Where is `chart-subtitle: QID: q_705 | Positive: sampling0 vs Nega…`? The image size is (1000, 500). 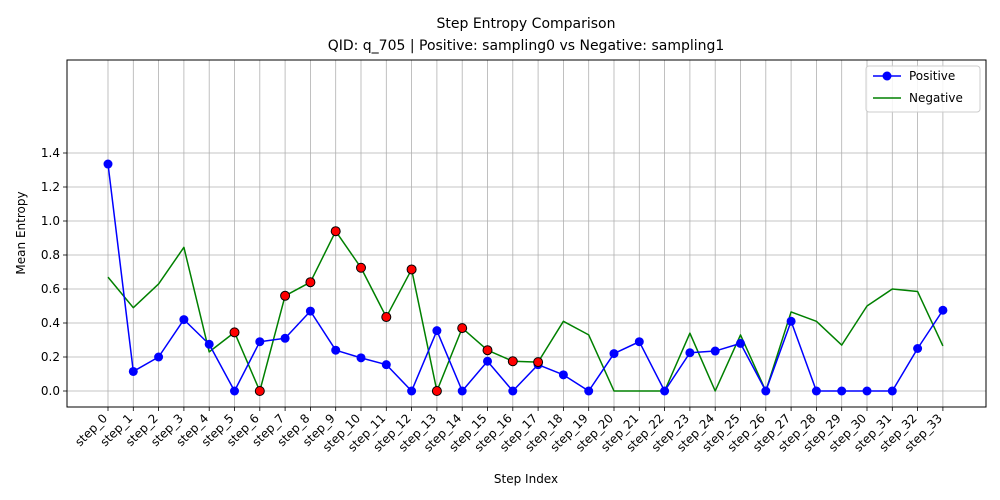 chart-subtitle: QID: q_705 | Positive: sampling0 vs Nega… is located at coordinates (526, 46).